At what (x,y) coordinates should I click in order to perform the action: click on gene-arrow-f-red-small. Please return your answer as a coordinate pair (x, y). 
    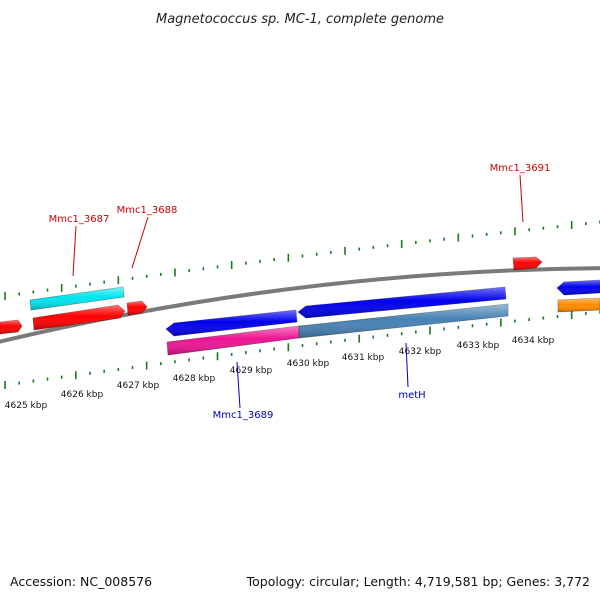
    Looking at the image, I should click on (137, 308).